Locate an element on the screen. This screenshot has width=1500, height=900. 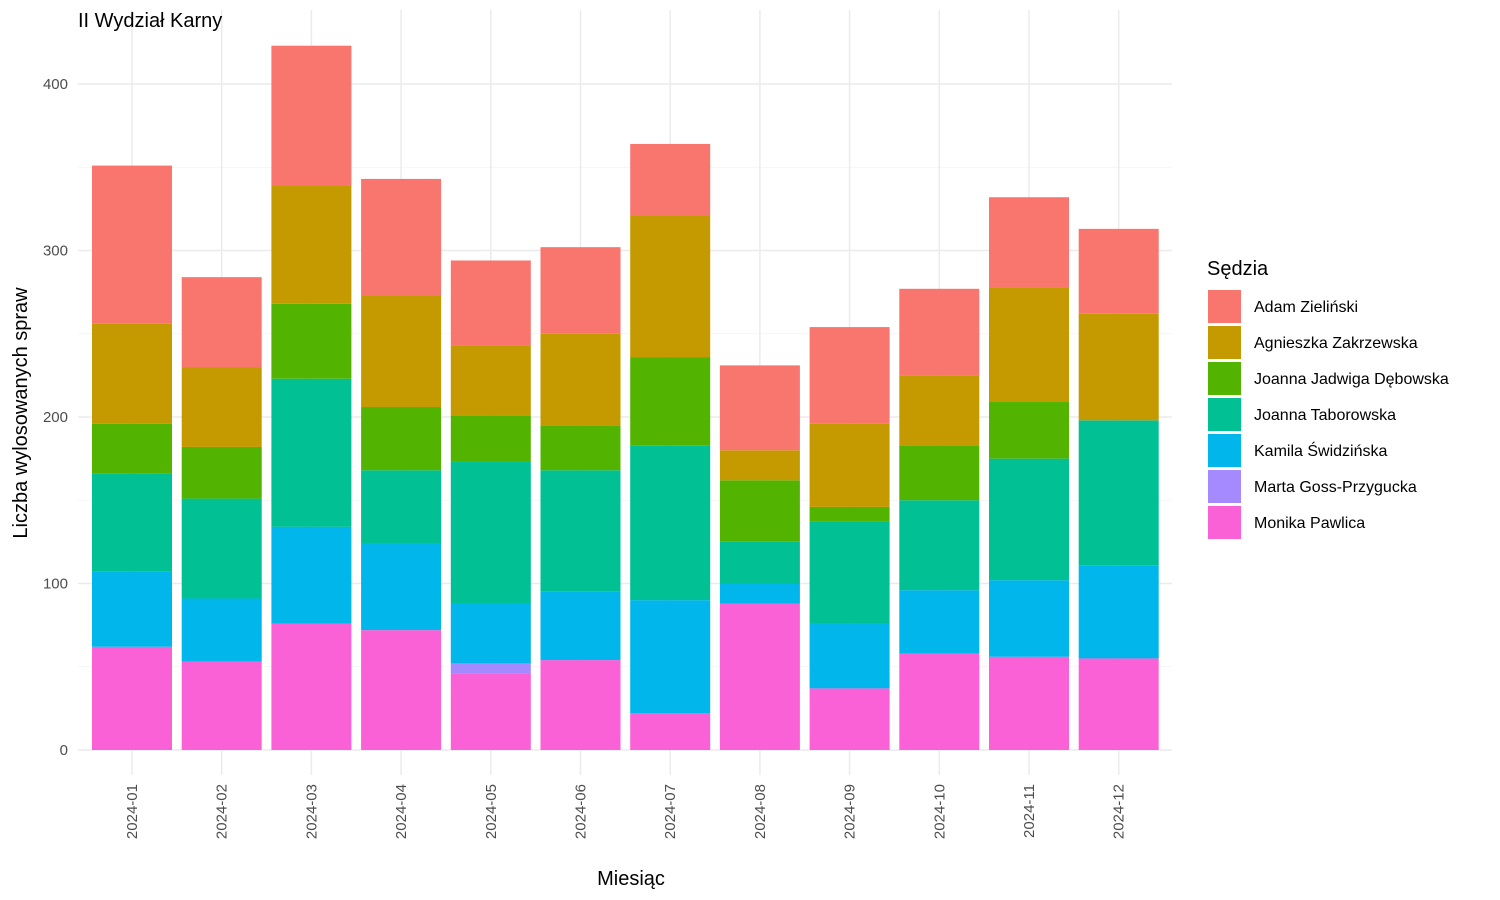
legend-label: Marta Goss-Przygucka is located at coordinates (1335, 487).